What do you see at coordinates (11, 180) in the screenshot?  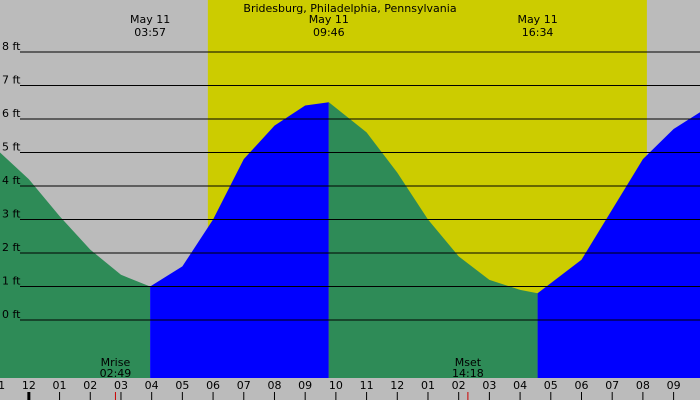 I see `y-tick-label: 4 ft` at bounding box center [11, 180].